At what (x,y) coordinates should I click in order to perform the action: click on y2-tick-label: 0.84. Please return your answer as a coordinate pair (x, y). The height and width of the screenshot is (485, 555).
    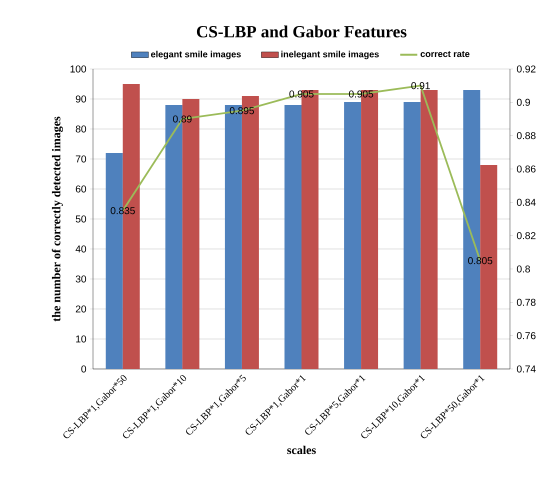
    Looking at the image, I should click on (526, 202).